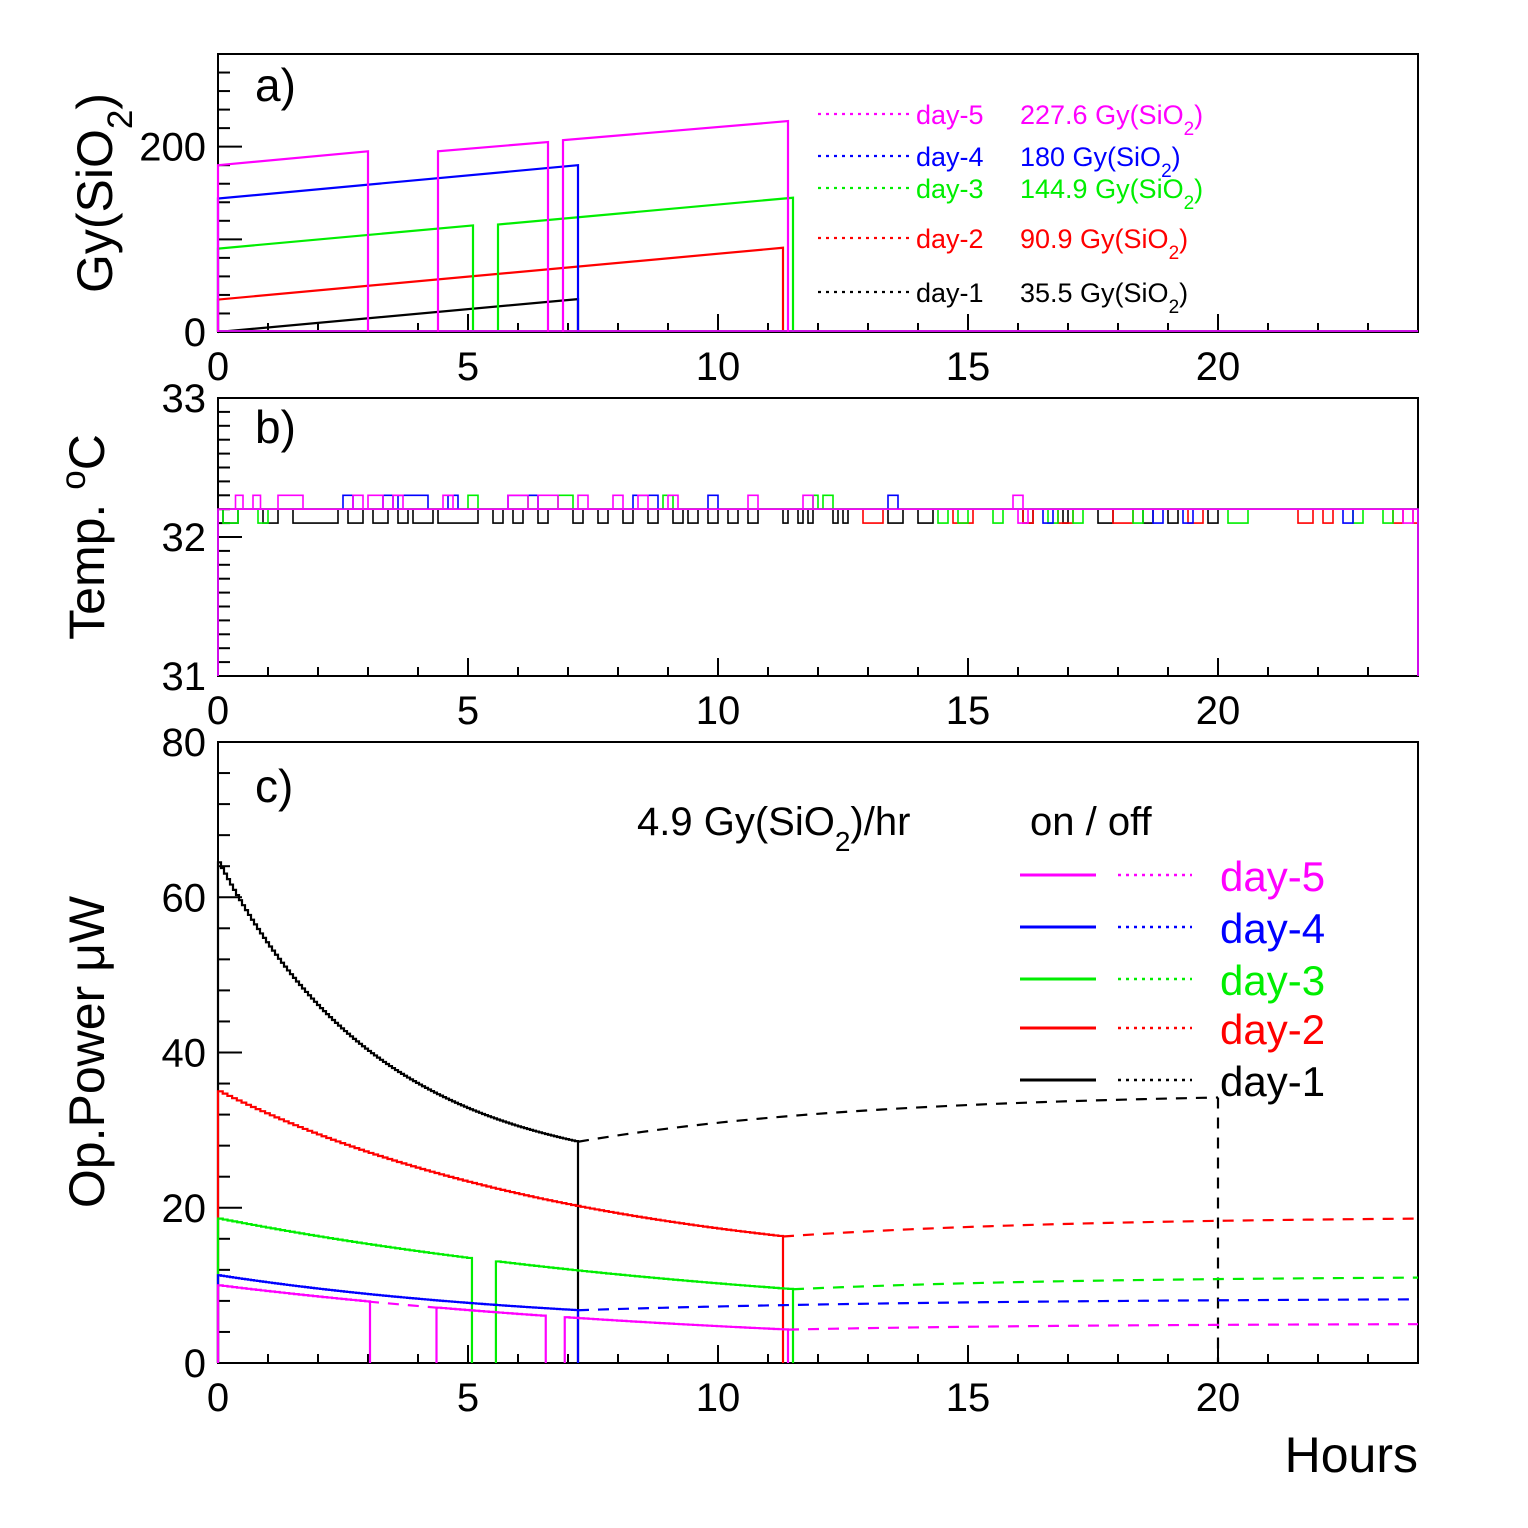  What do you see at coordinates (1100, 162) in the screenshot?
I see `panel-a-legend-value-day-4: 180 Gy(SiO2)` at bounding box center [1100, 162].